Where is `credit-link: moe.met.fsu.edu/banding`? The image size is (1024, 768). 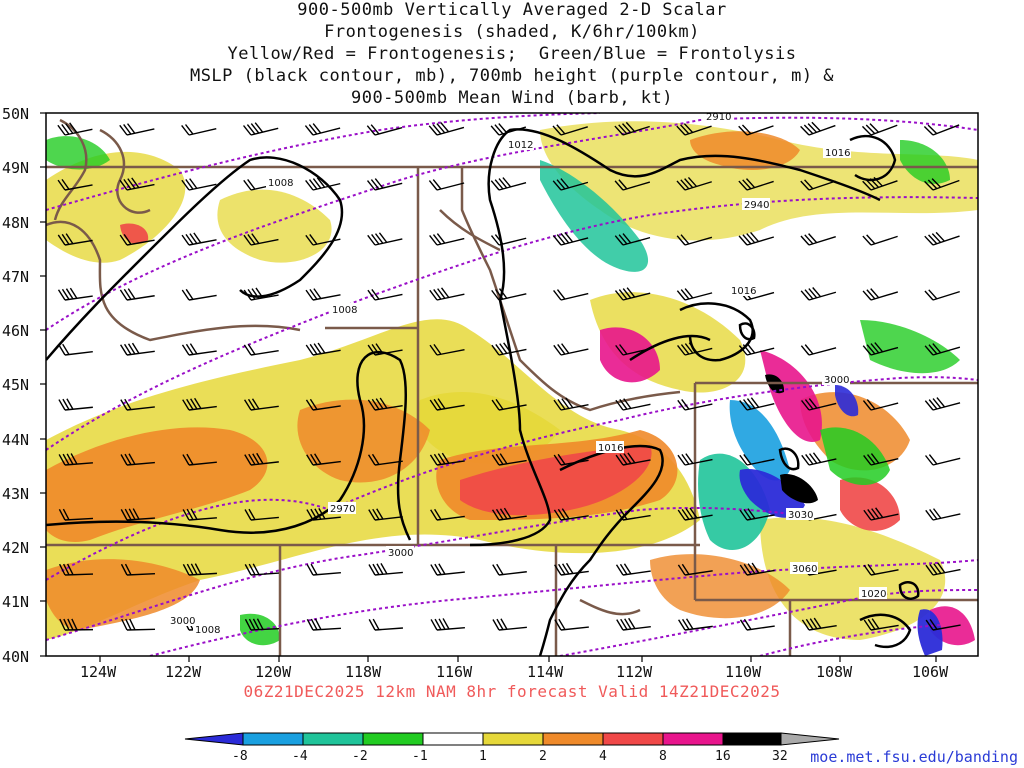 credit-link: moe.met.fsu.edu/banding is located at coordinates (914, 757).